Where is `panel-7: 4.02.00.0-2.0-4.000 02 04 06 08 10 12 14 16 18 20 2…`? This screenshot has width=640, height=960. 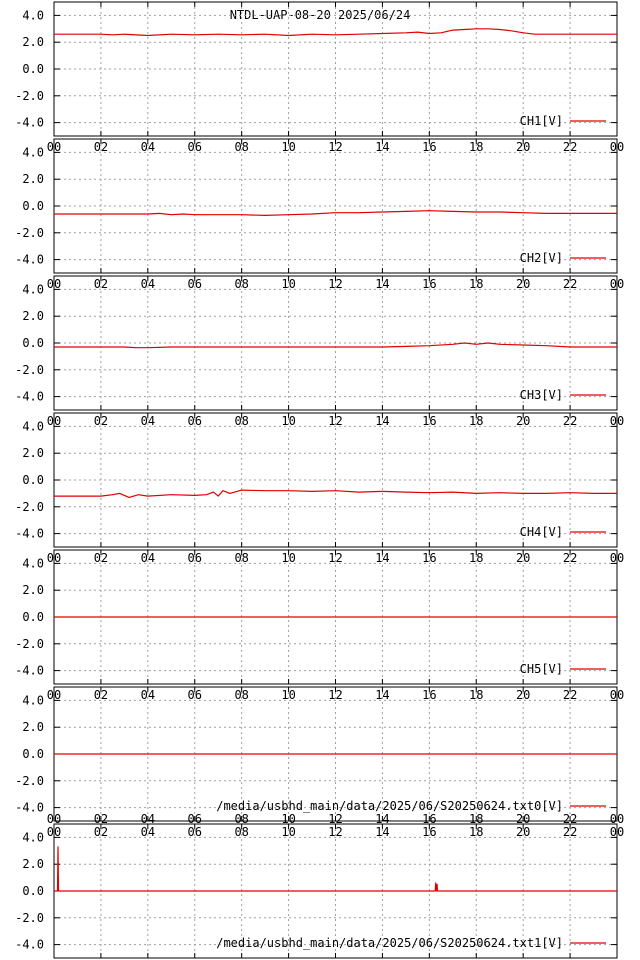
panel-7: 4.02.00.0-2.0-4.000 02 04 06 08 10 12 14 16 18 20 2… is located at coordinates (319, 885).